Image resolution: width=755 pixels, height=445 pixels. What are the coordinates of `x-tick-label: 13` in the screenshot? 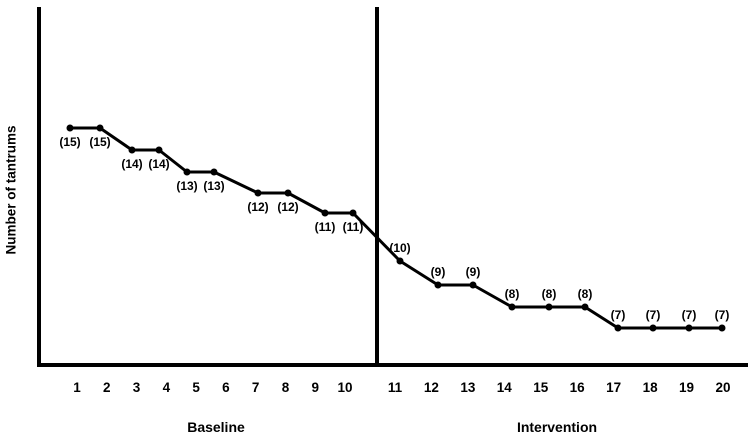 It's located at (468, 387).